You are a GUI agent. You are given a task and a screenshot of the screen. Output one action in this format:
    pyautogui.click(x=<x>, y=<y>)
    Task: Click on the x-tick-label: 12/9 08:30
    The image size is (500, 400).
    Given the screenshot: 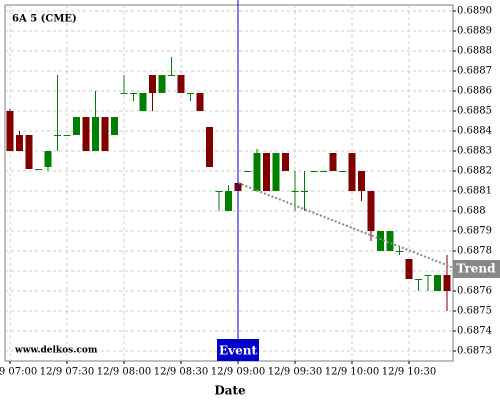 What is the action you would take?
    pyautogui.click(x=181, y=372)
    